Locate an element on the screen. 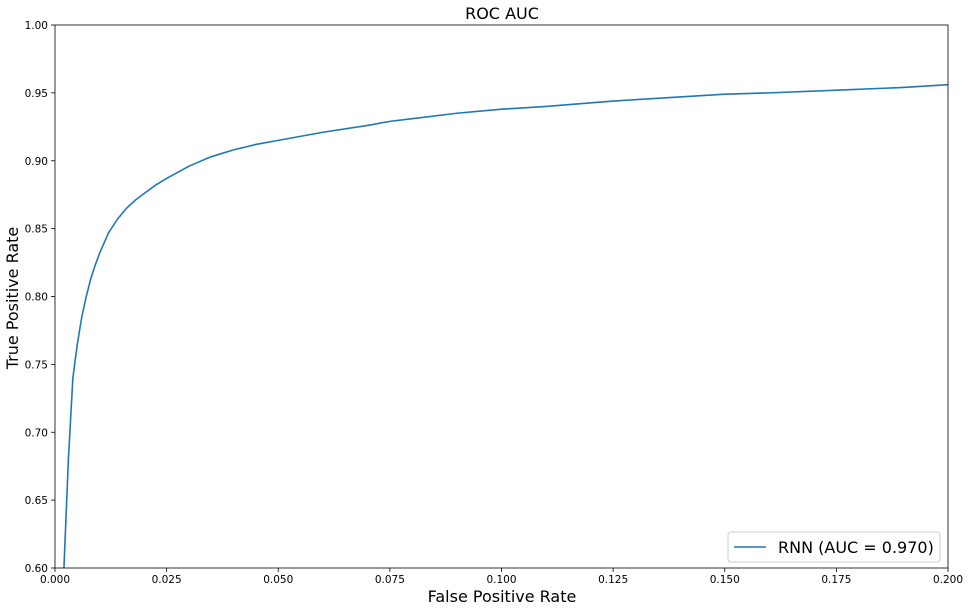 This screenshot has width=969, height=611. x-tick-label: 0.075 is located at coordinates (390, 580).